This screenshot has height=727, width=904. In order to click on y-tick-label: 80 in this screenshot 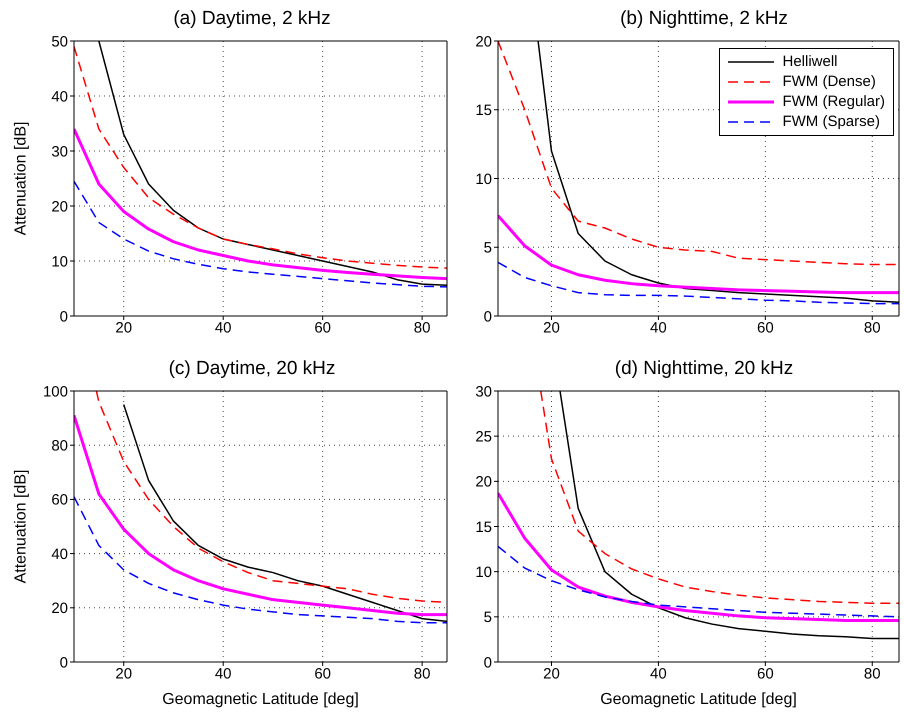, I will do `click(59, 446)`.